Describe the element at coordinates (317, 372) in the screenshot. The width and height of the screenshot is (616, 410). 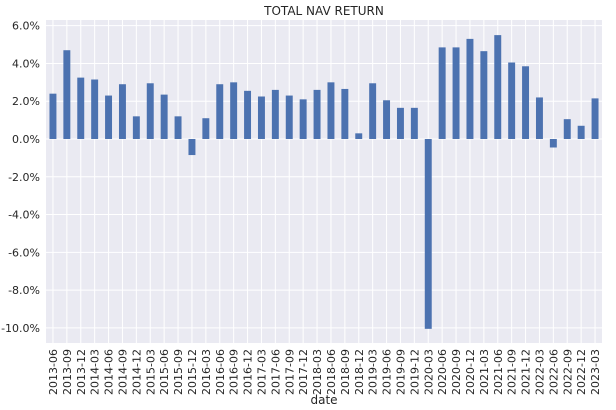
I see `x-tick-label: 2018-03` at that location.